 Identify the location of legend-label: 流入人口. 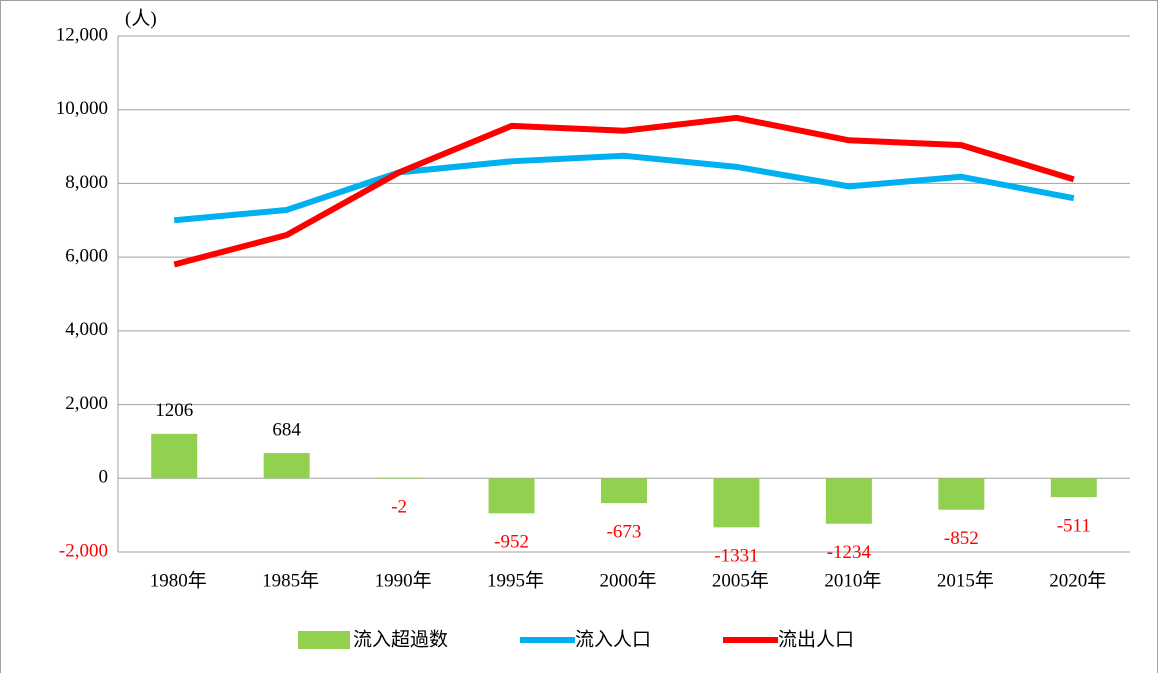
(613, 640).